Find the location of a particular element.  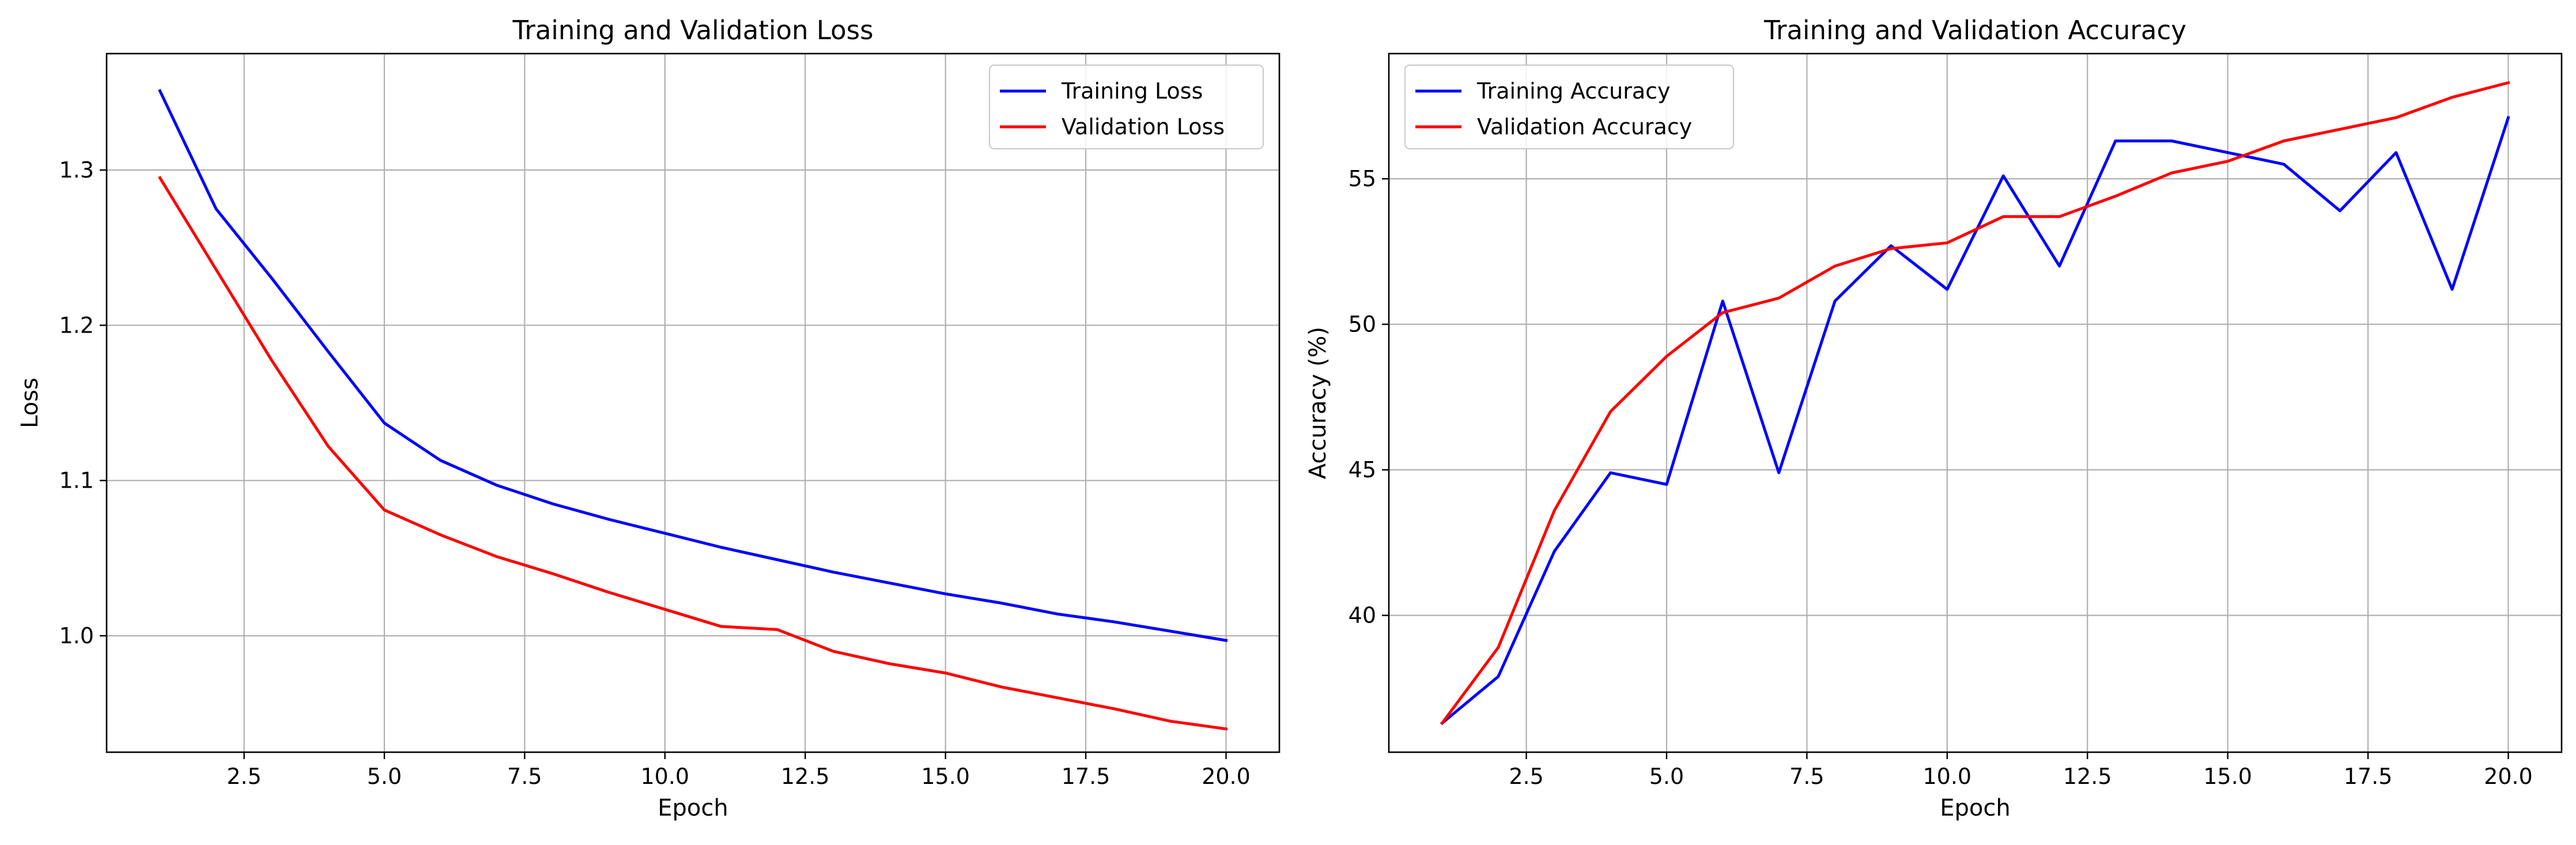

legend-label: Training Loss is located at coordinates (1132, 91).